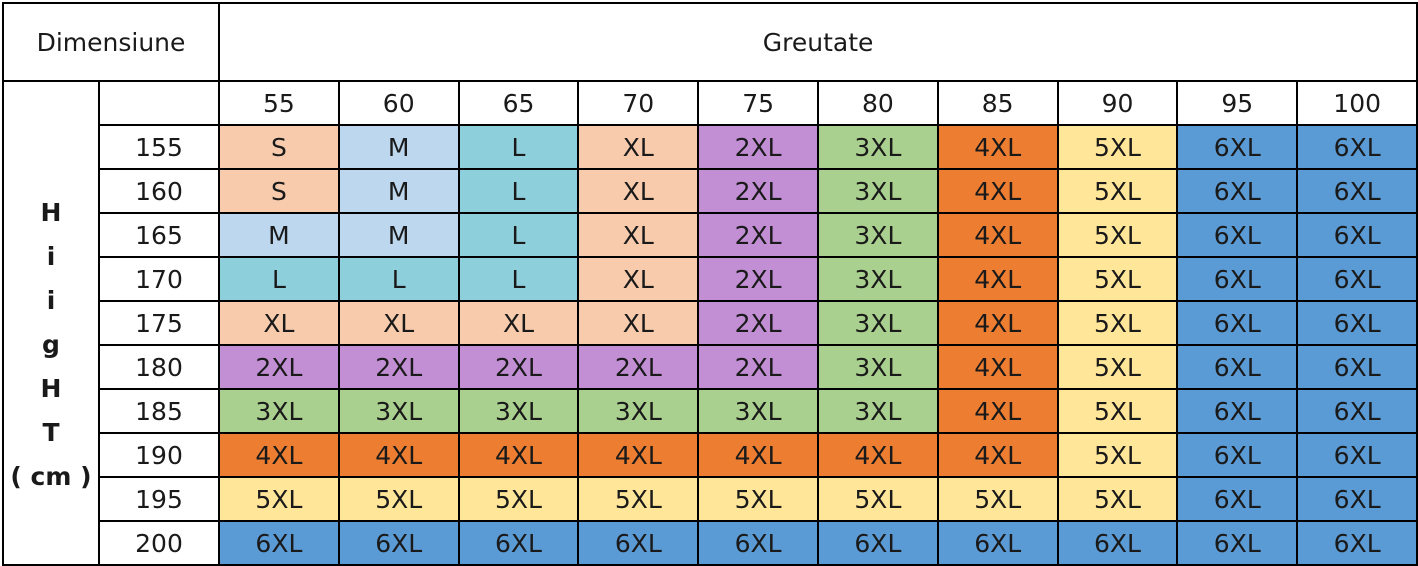 This screenshot has width=1418, height=566. What do you see at coordinates (279, 103) in the screenshot?
I see `weight-value-cell: 55` at bounding box center [279, 103].